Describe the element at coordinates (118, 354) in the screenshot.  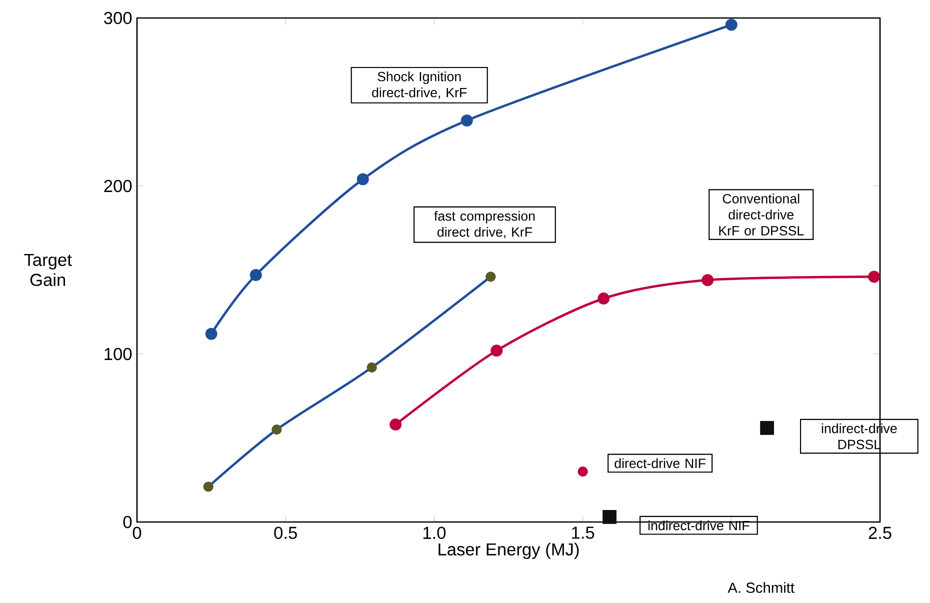
I see `y-tick-label: 100` at that location.